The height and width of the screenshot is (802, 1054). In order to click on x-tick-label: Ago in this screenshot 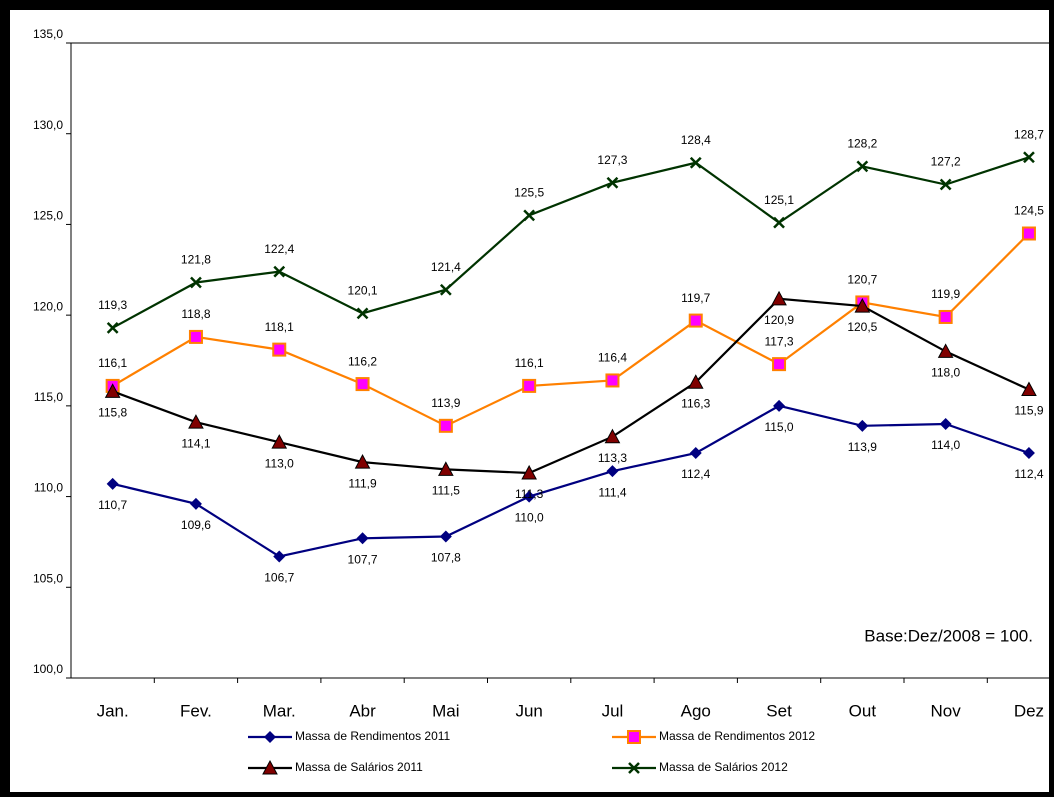, I will do `click(696, 710)`.